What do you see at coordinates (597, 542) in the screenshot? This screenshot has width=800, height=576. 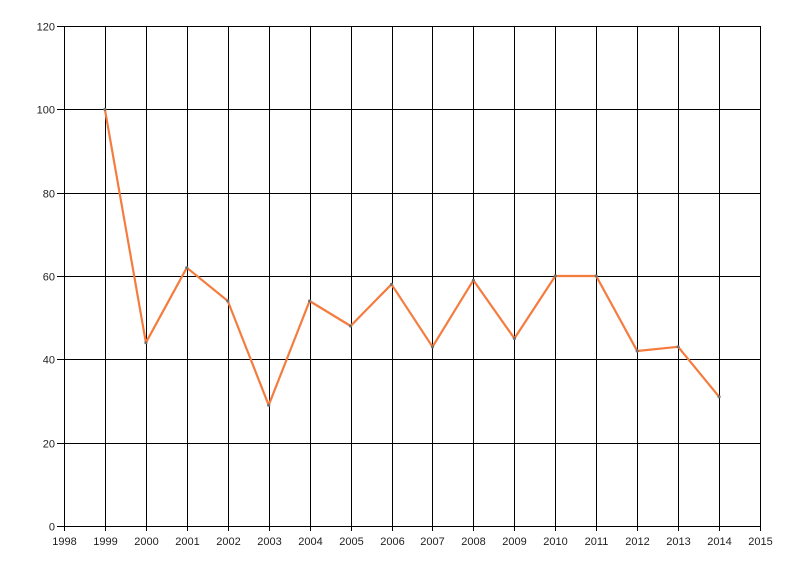 I see `x-axis-tick-label: 2011` at bounding box center [597, 542].